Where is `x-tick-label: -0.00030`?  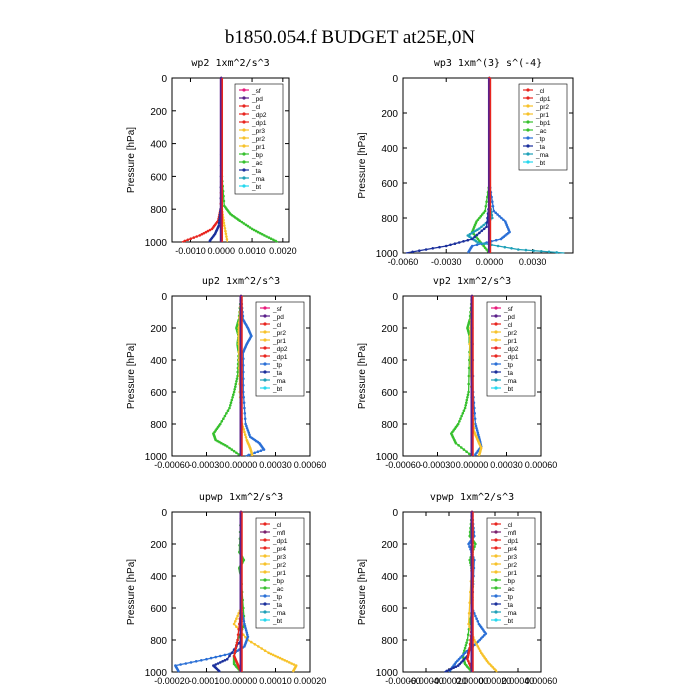
x-tick-label: -0.00030 is located at coordinates (207, 465).